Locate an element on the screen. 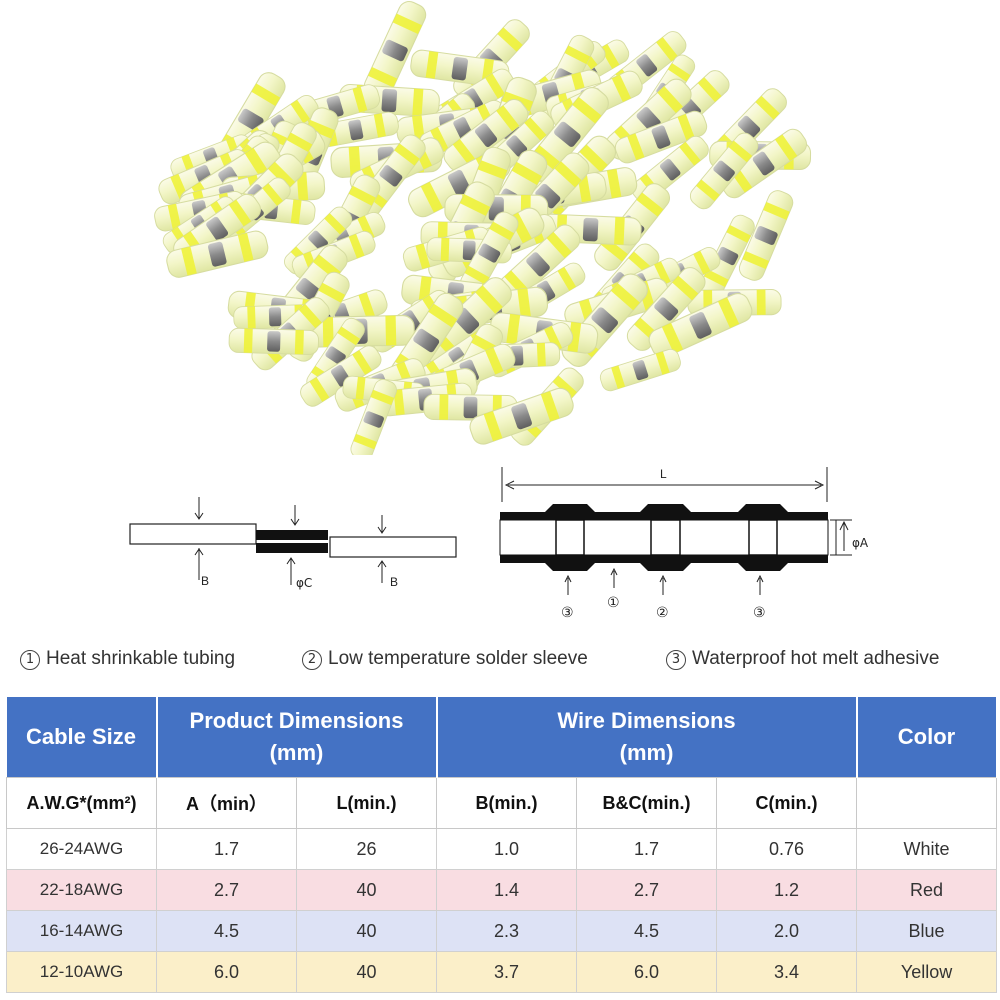 The height and width of the screenshot is (1000, 1000). label-phi-a: φA is located at coordinates (860, 543).